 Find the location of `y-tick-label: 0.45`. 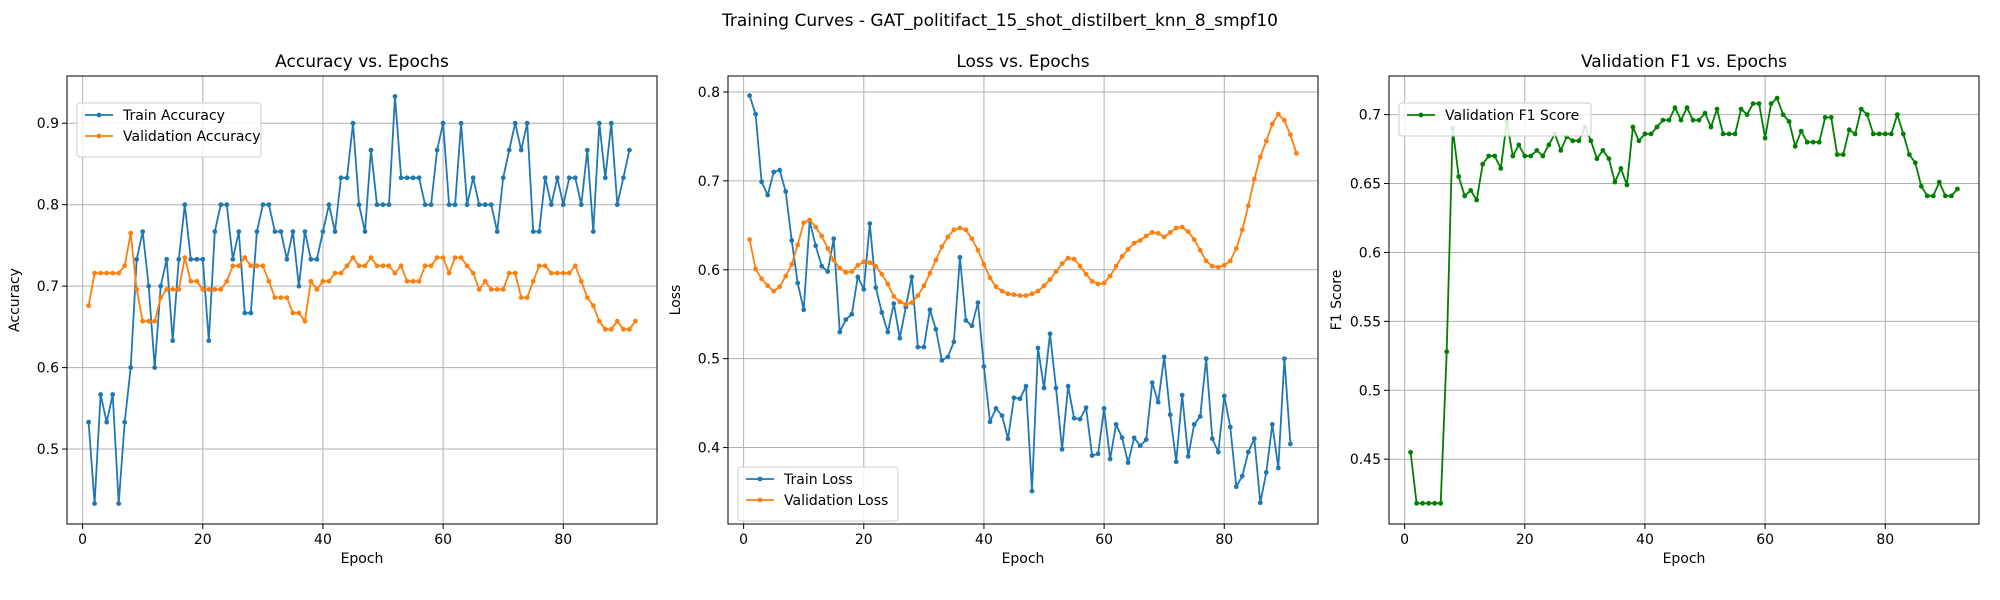

y-tick-label: 0.45 is located at coordinates (1365, 460).